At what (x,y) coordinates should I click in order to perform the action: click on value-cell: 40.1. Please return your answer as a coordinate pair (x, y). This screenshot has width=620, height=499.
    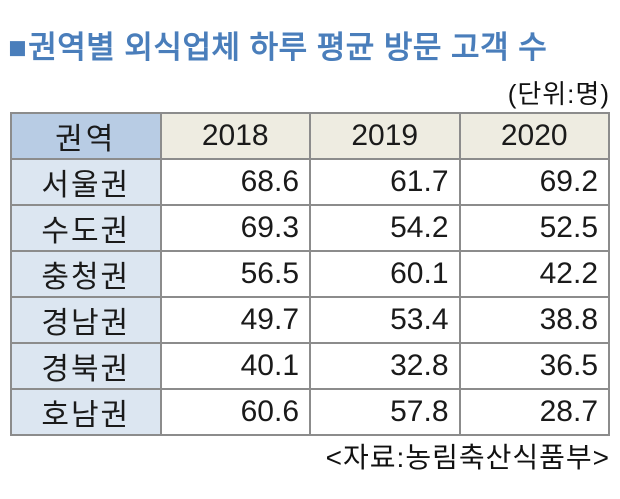
    Looking at the image, I should click on (235, 366).